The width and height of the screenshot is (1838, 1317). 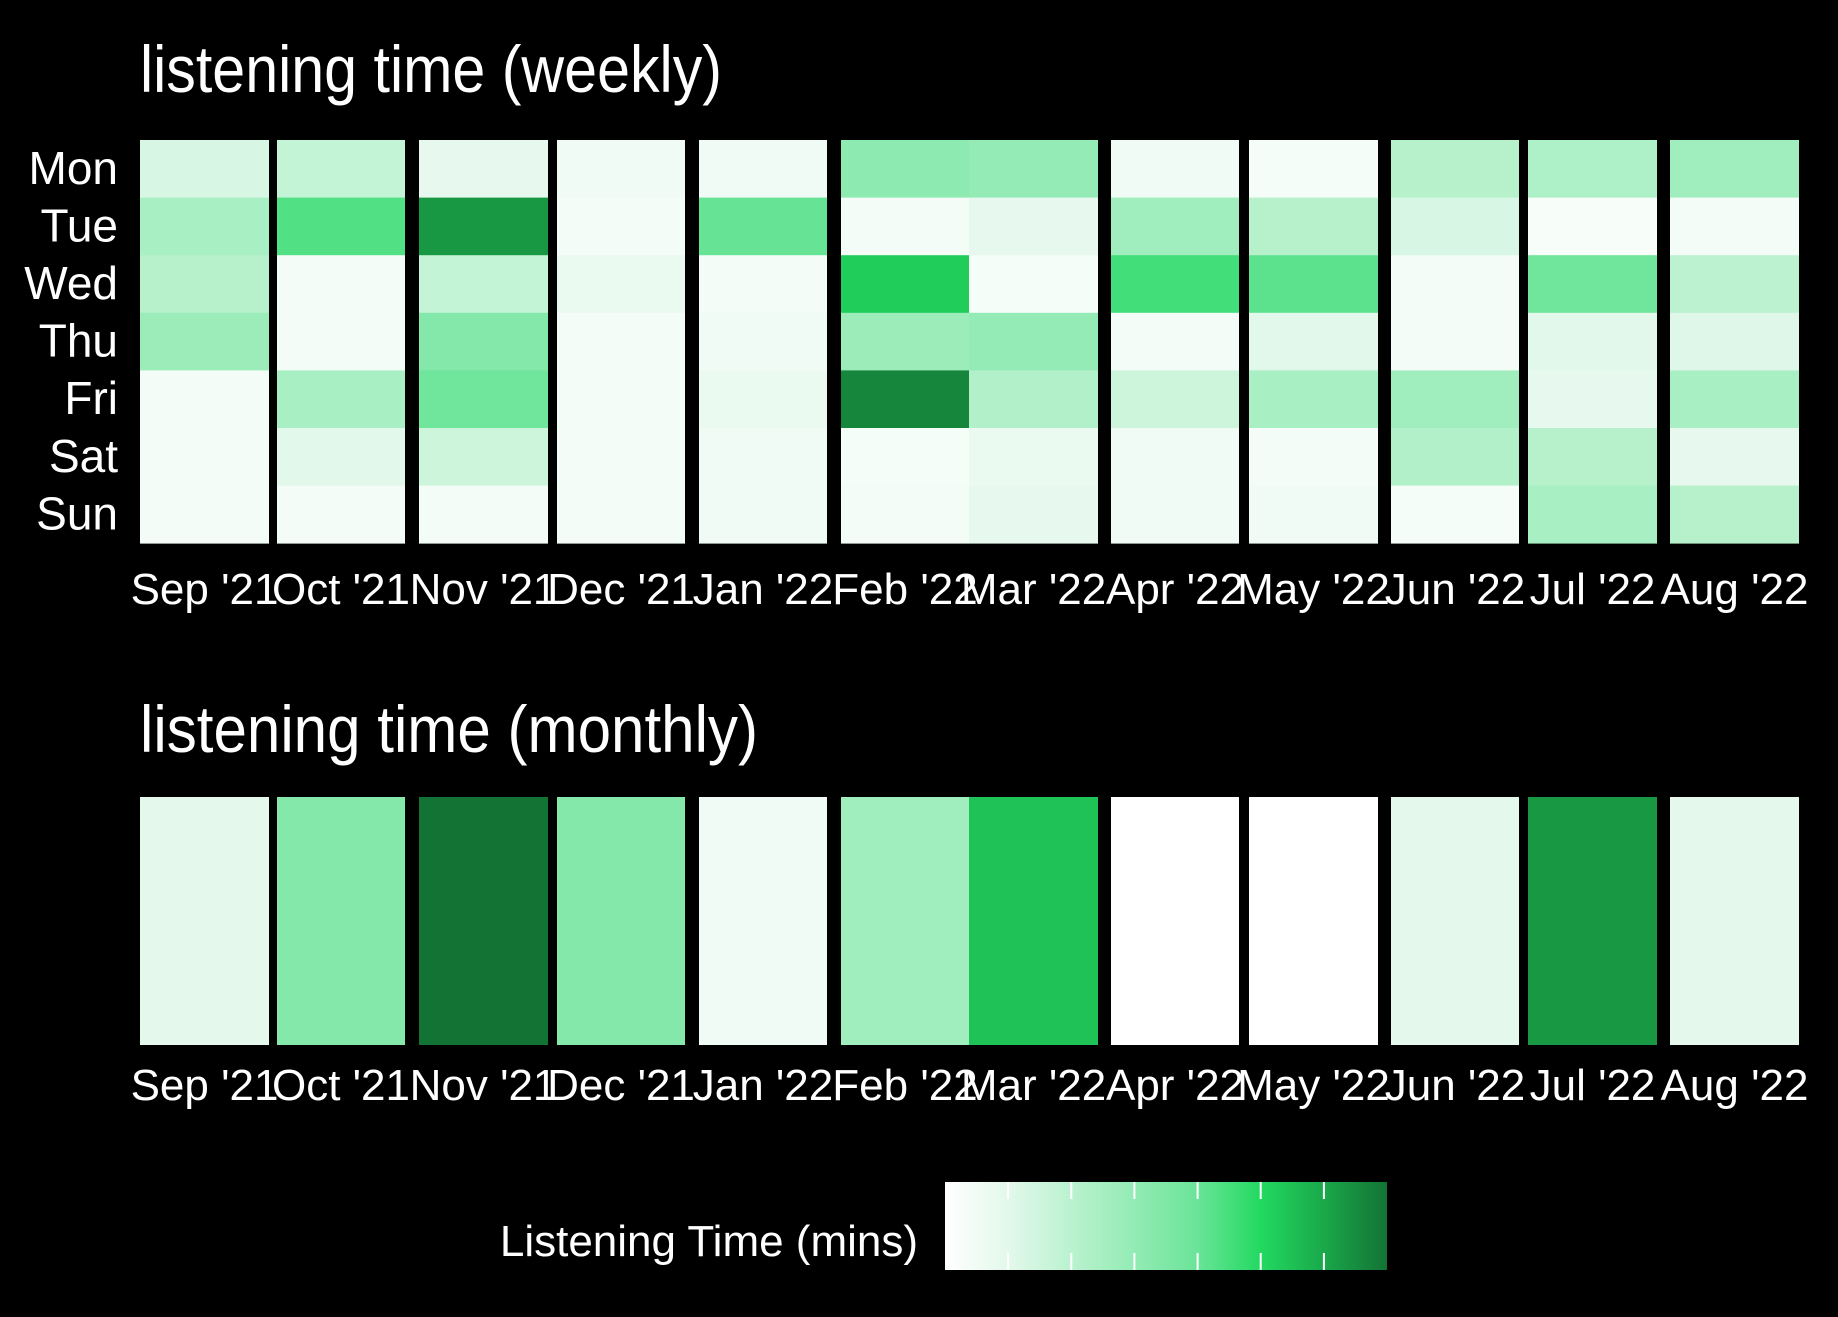 I want to click on monthly-month-label-9: Jun '22, so click(x=1455, y=1085).